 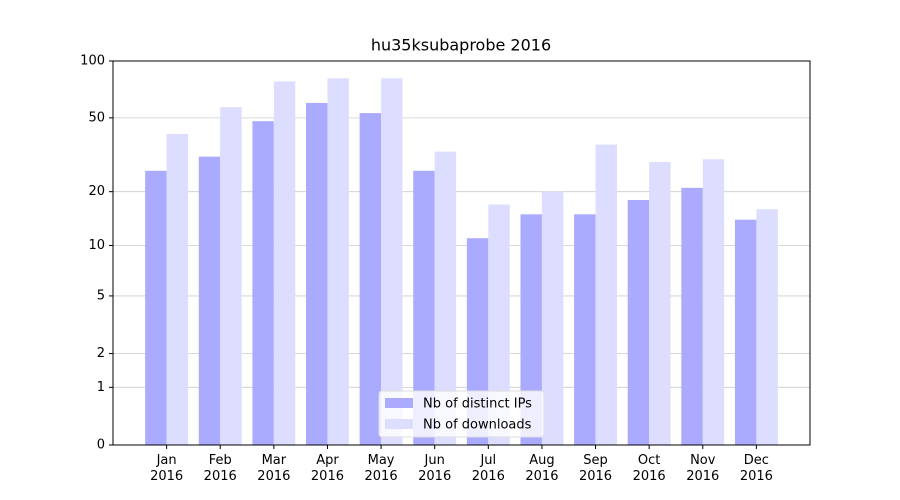 What do you see at coordinates (649, 468) in the screenshot?
I see `x-tick-label: Oct 2016` at bounding box center [649, 468].